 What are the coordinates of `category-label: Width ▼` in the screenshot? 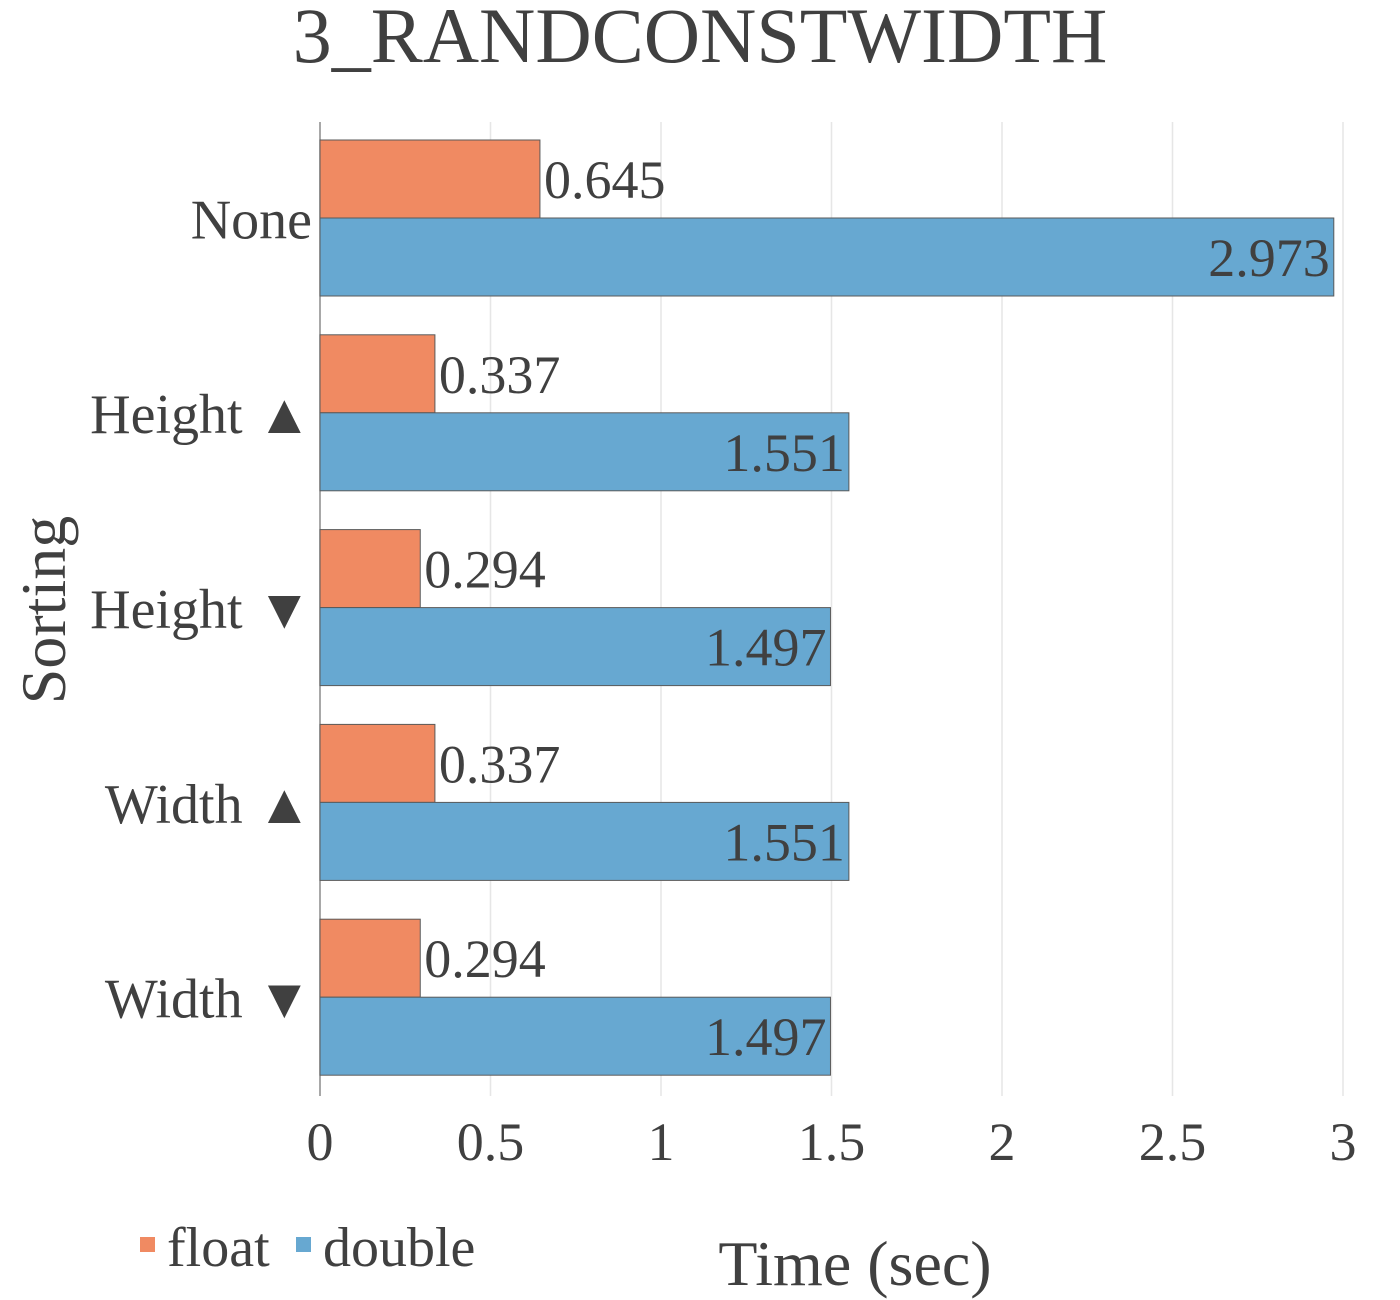 It's located at (208, 1000).